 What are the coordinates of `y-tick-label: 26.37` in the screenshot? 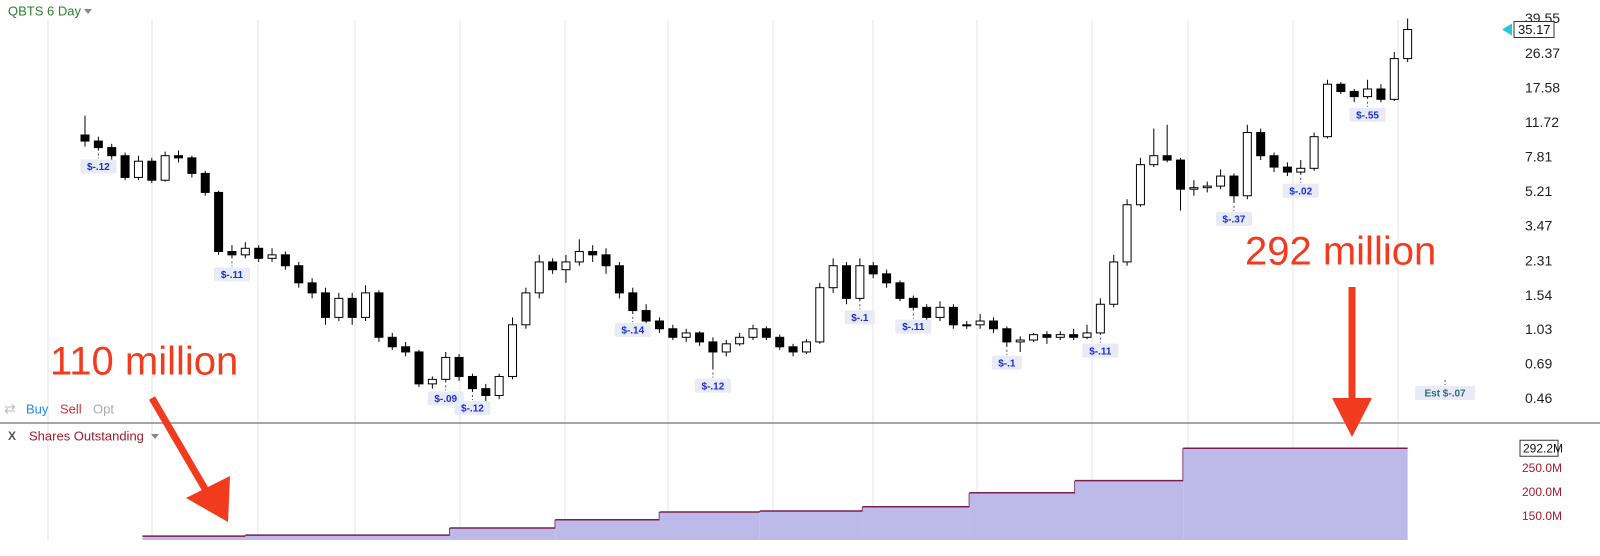 It's located at (1542, 53).